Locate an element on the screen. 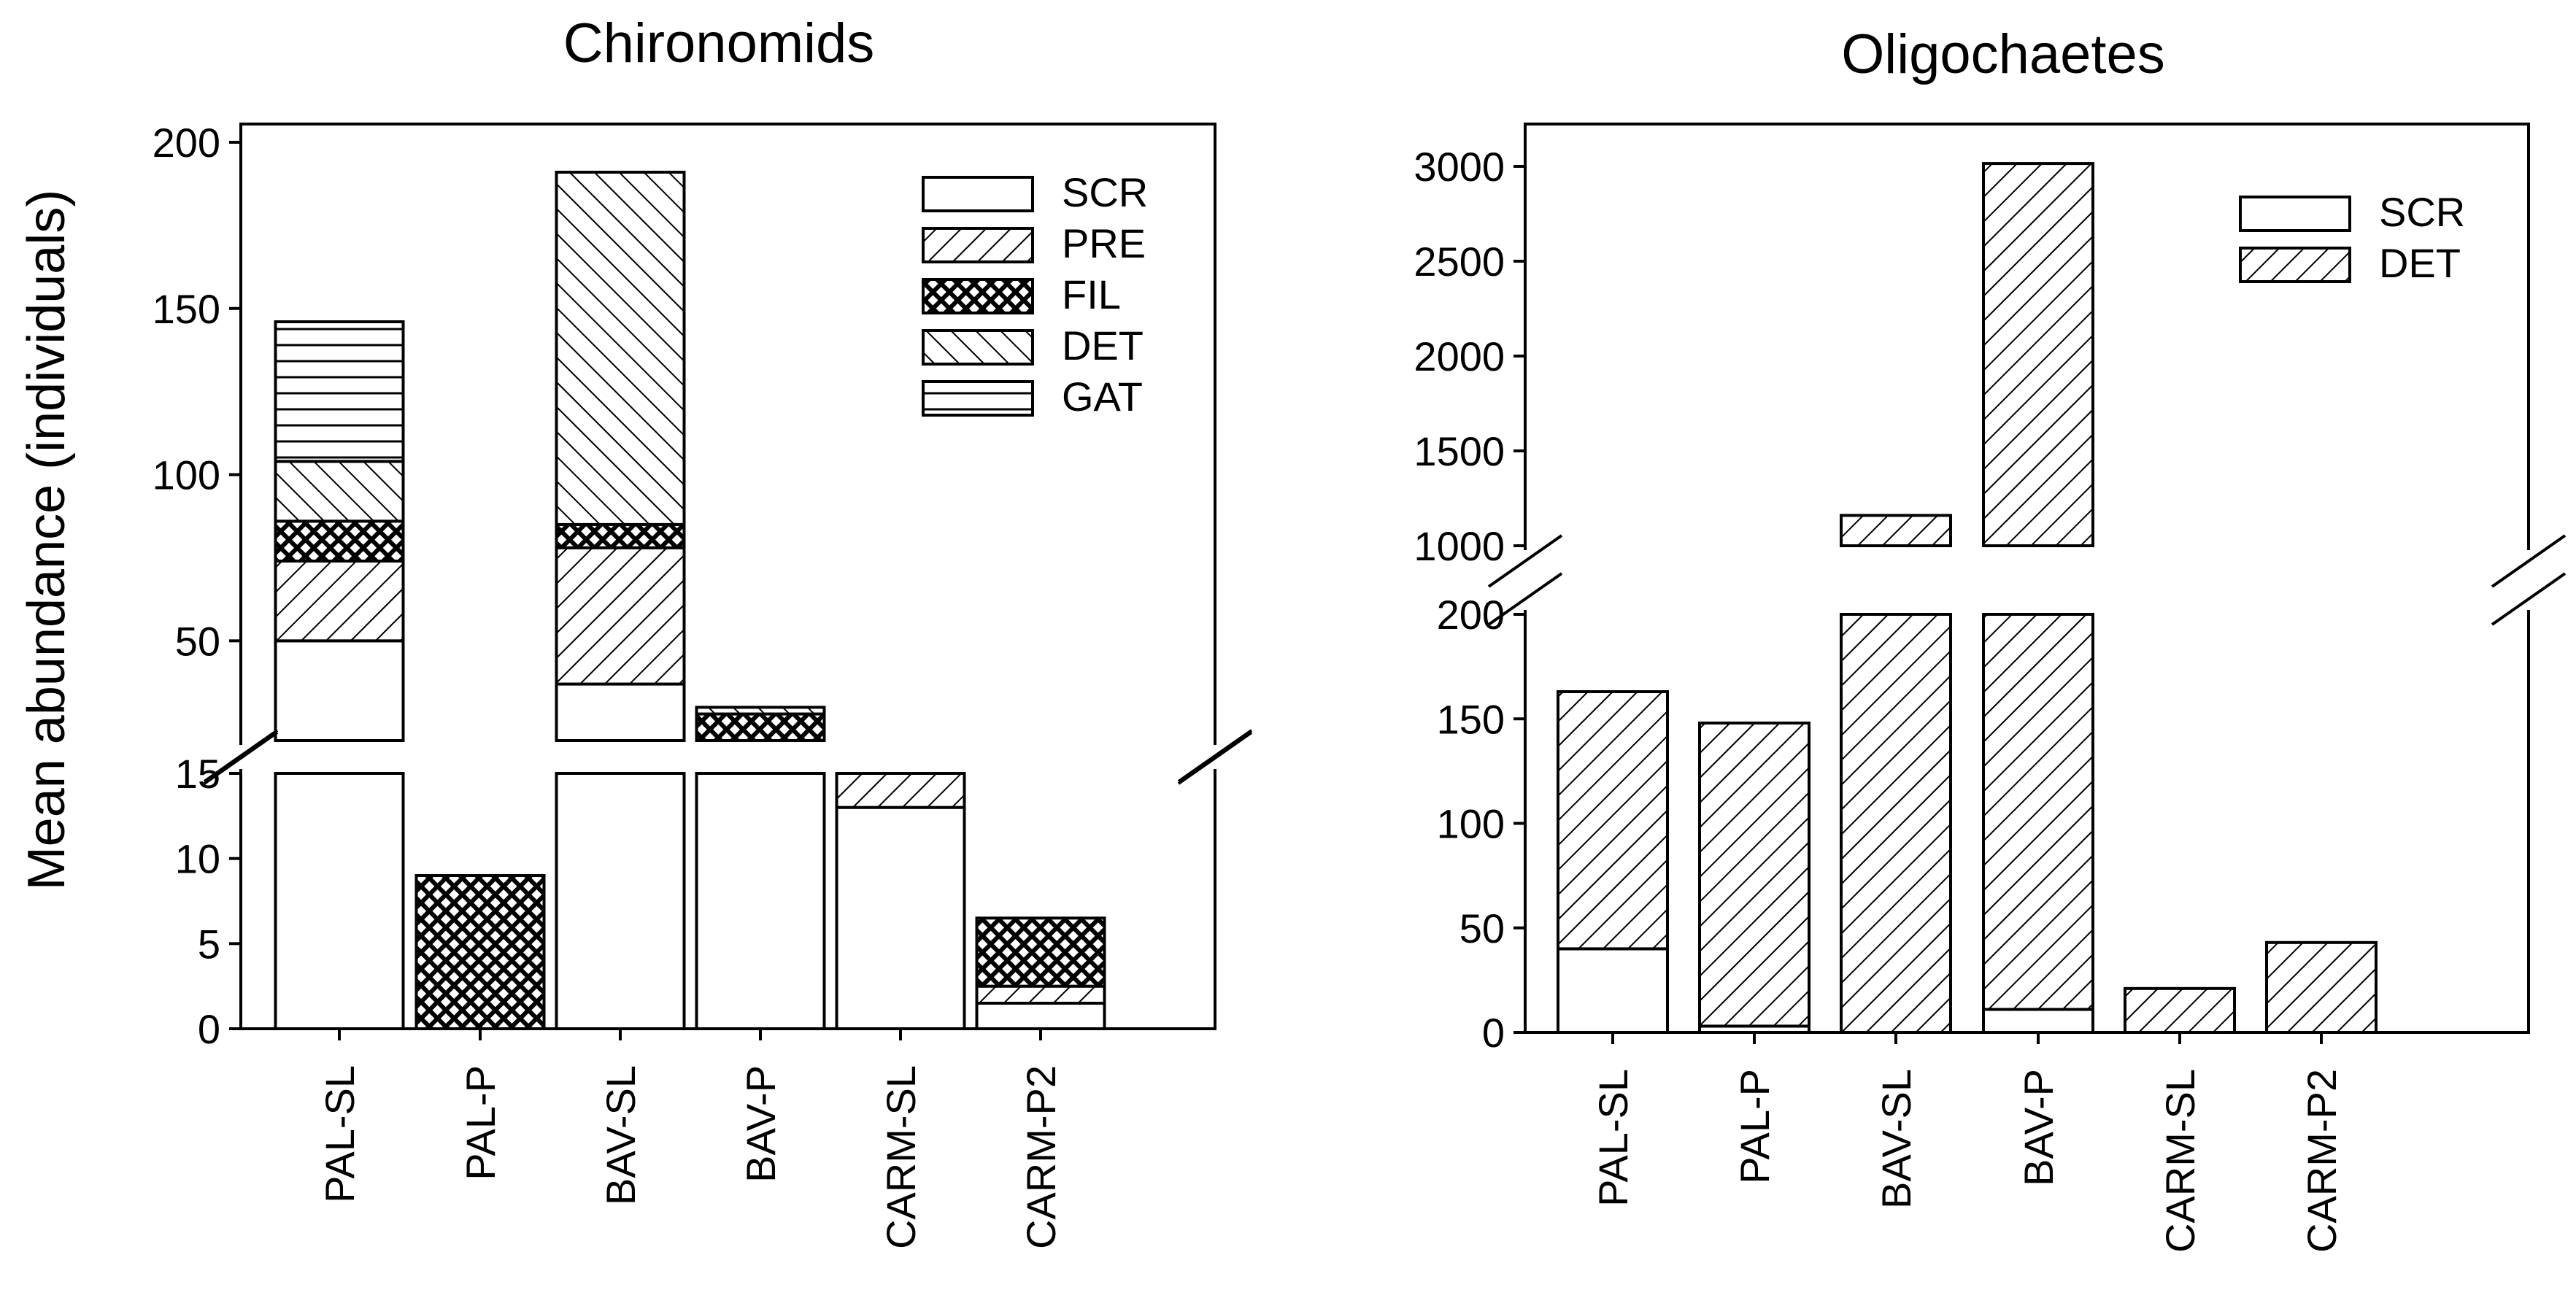 This screenshot has height=1306, width=2576. bar-carm-sl-scr is located at coordinates (901, 917).